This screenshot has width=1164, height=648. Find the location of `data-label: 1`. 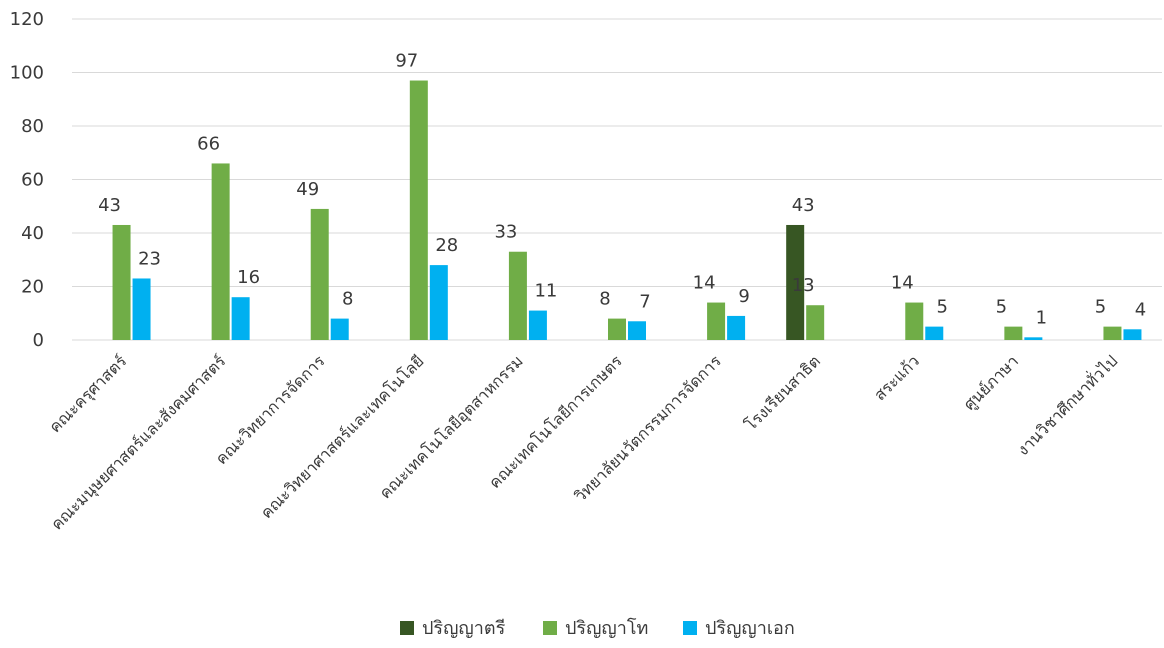

data-label: 1 is located at coordinates (1041, 317).